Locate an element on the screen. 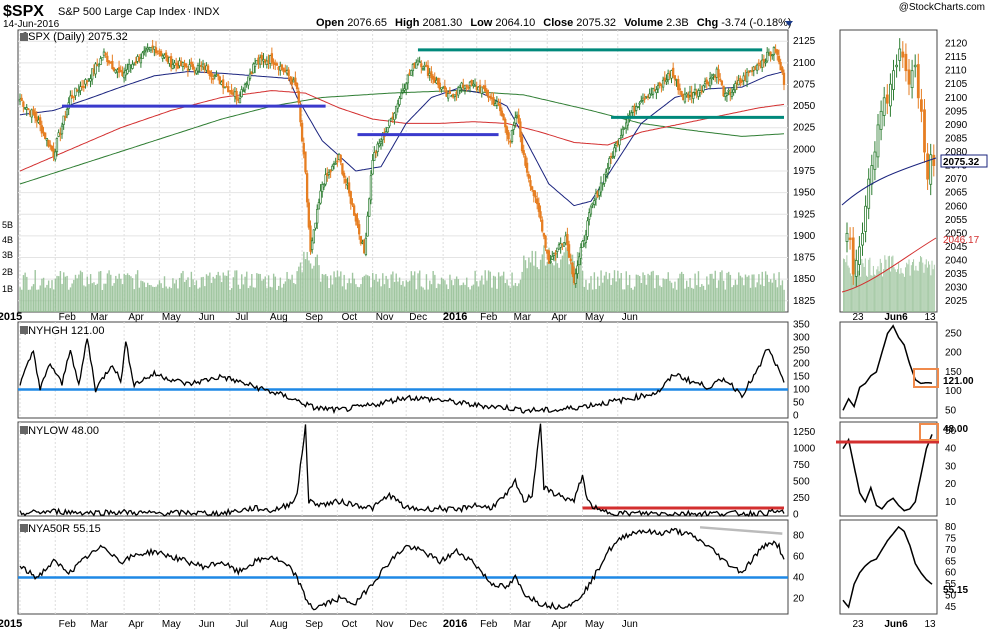 The image size is (990, 632). indicator-title-nyhgh: $NYHGH 121.00 is located at coordinates (63, 331).